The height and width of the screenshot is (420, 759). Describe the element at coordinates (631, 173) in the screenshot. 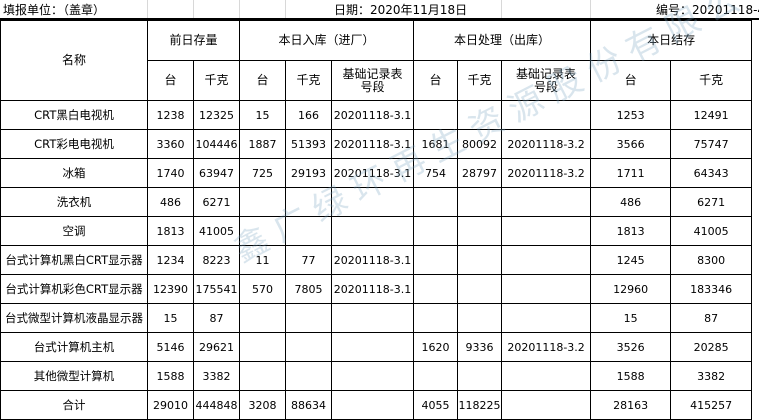

I see `cell-bal-tai: 1711` at that location.